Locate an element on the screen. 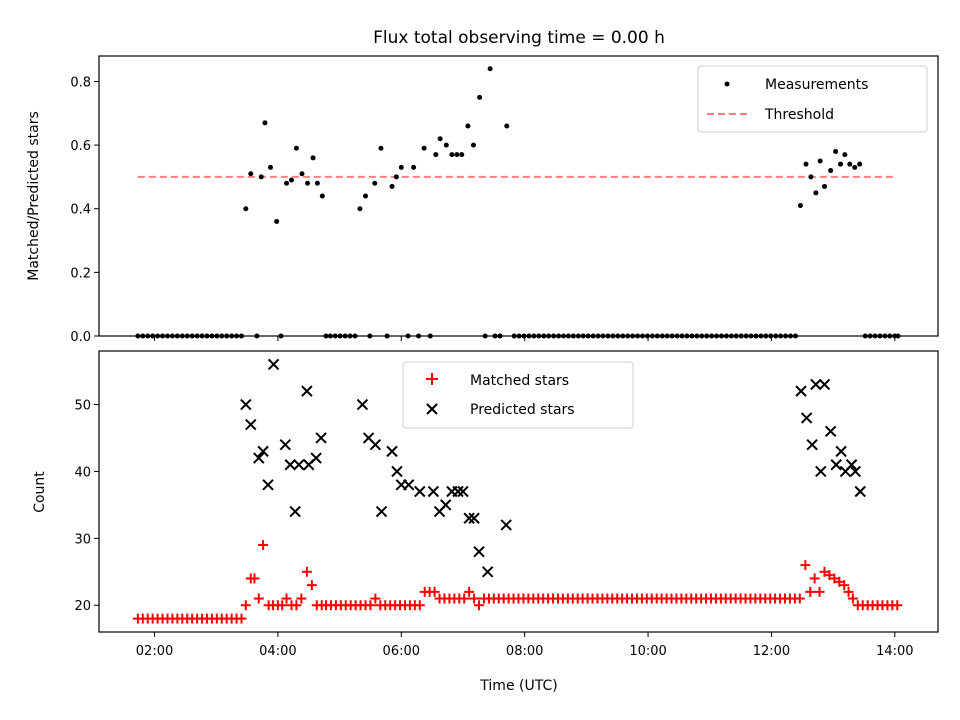 The height and width of the screenshot is (720, 960). bottom-legend: Matched stars Predicted stars is located at coordinates (518, 395).